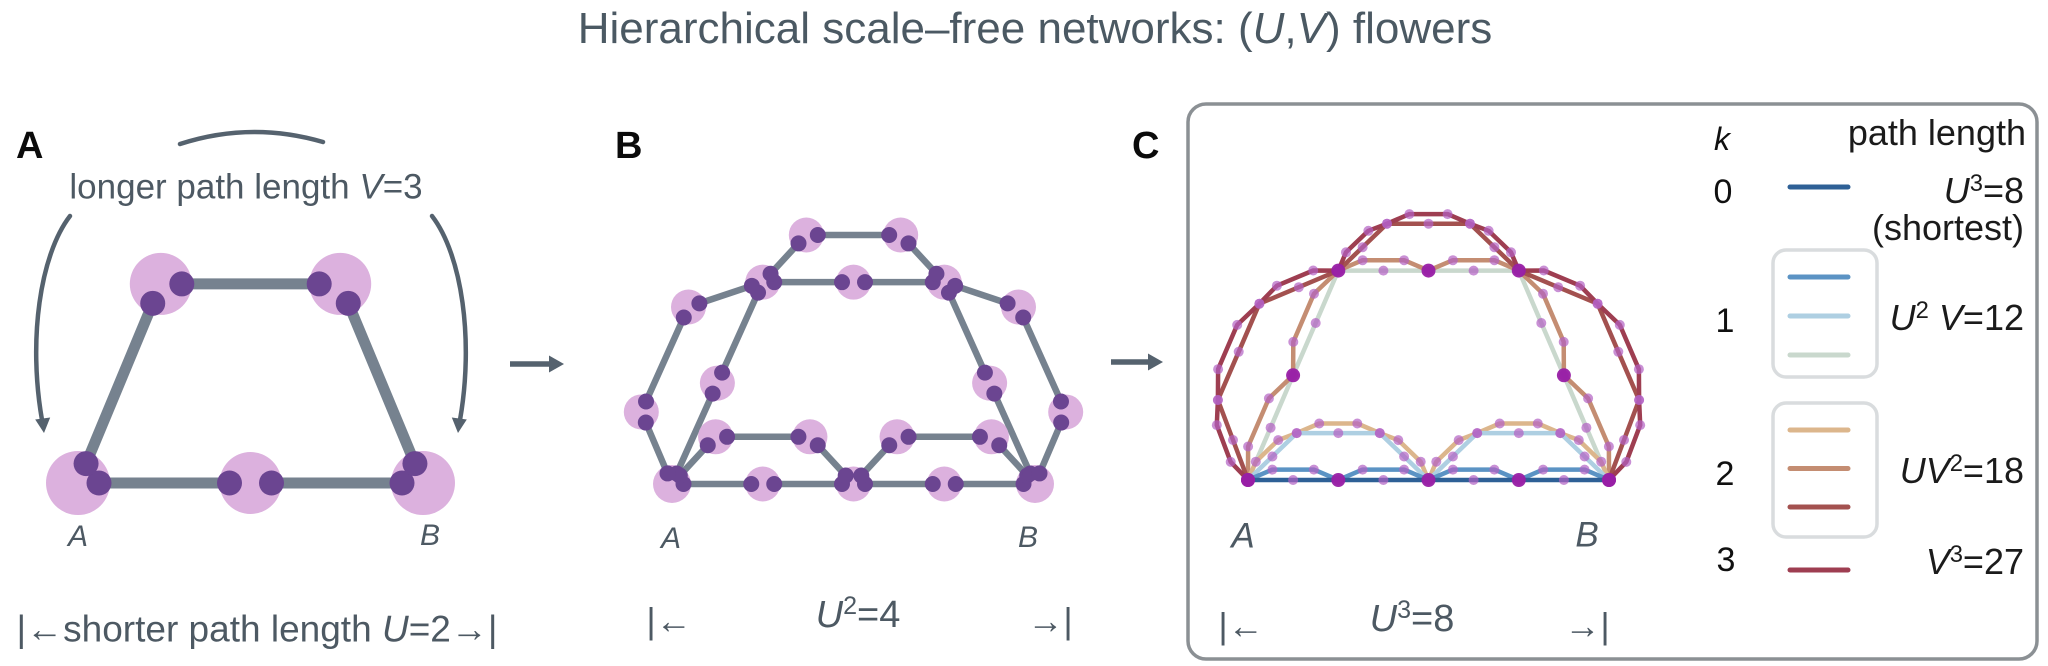 The image size is (2048, 666). What do you see at coordinates (246, 187) in the screenshot?
I see `panel-a-top-annotation: longer path length V=3` at bounding box center [246, 187].